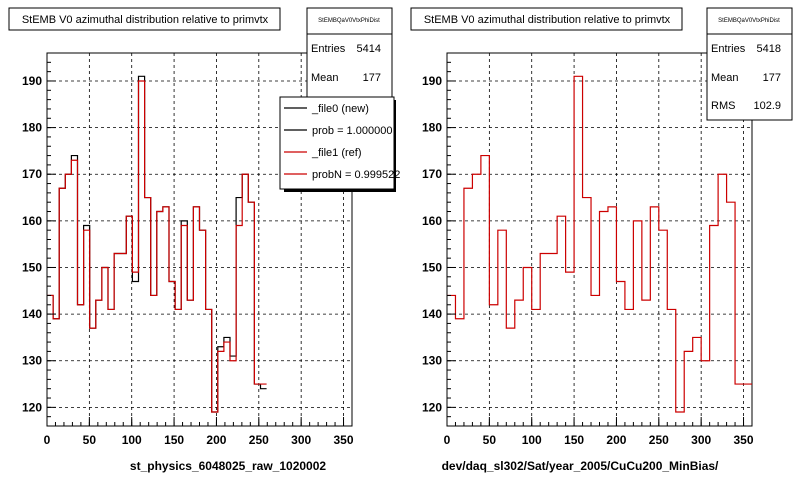  I want to click on right-stats-mean-value: 177, so click(772, 78).